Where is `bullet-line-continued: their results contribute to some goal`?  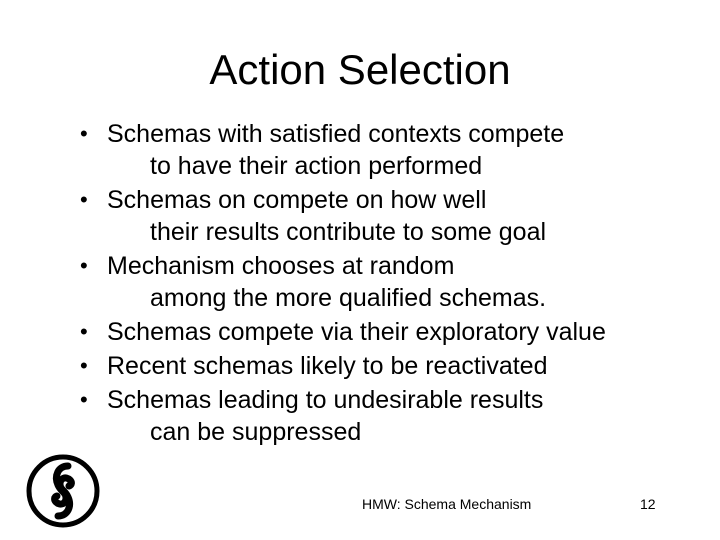
bullet-line-continued: their results contribute to some goal is located at coordinates (348, 232).